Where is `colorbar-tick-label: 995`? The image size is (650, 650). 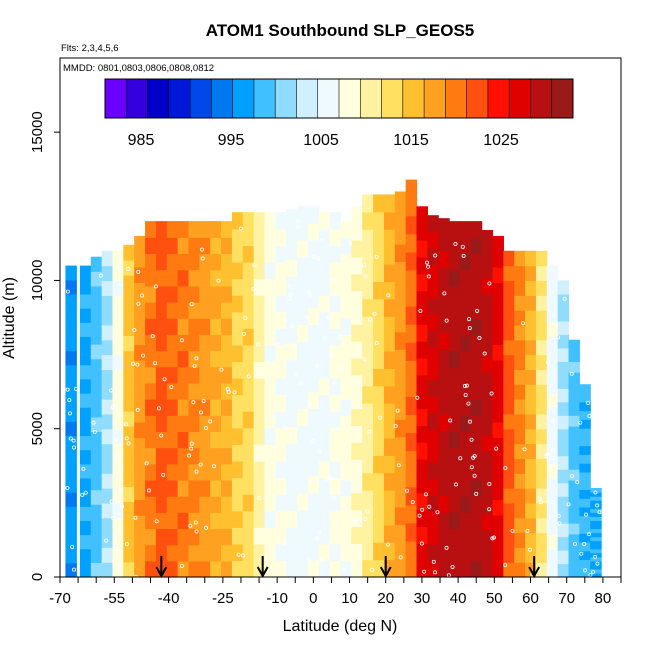 colorbar-tick-label: 995 is located at coordinates (231, 140).